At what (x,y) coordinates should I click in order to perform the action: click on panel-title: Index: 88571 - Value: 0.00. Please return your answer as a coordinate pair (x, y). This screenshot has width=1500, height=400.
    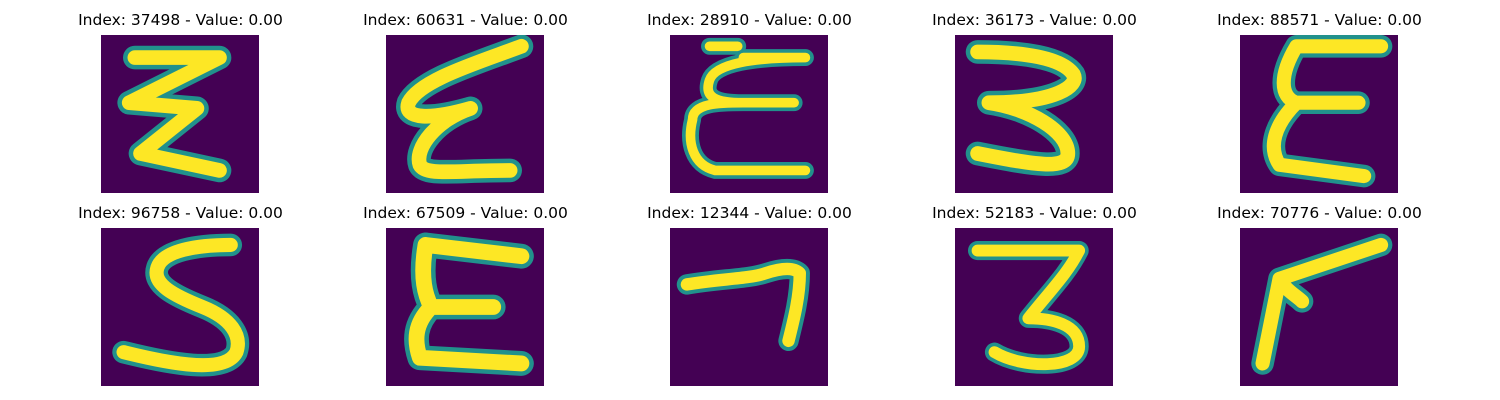
    Looking at the image, I should click on (1319, 20).